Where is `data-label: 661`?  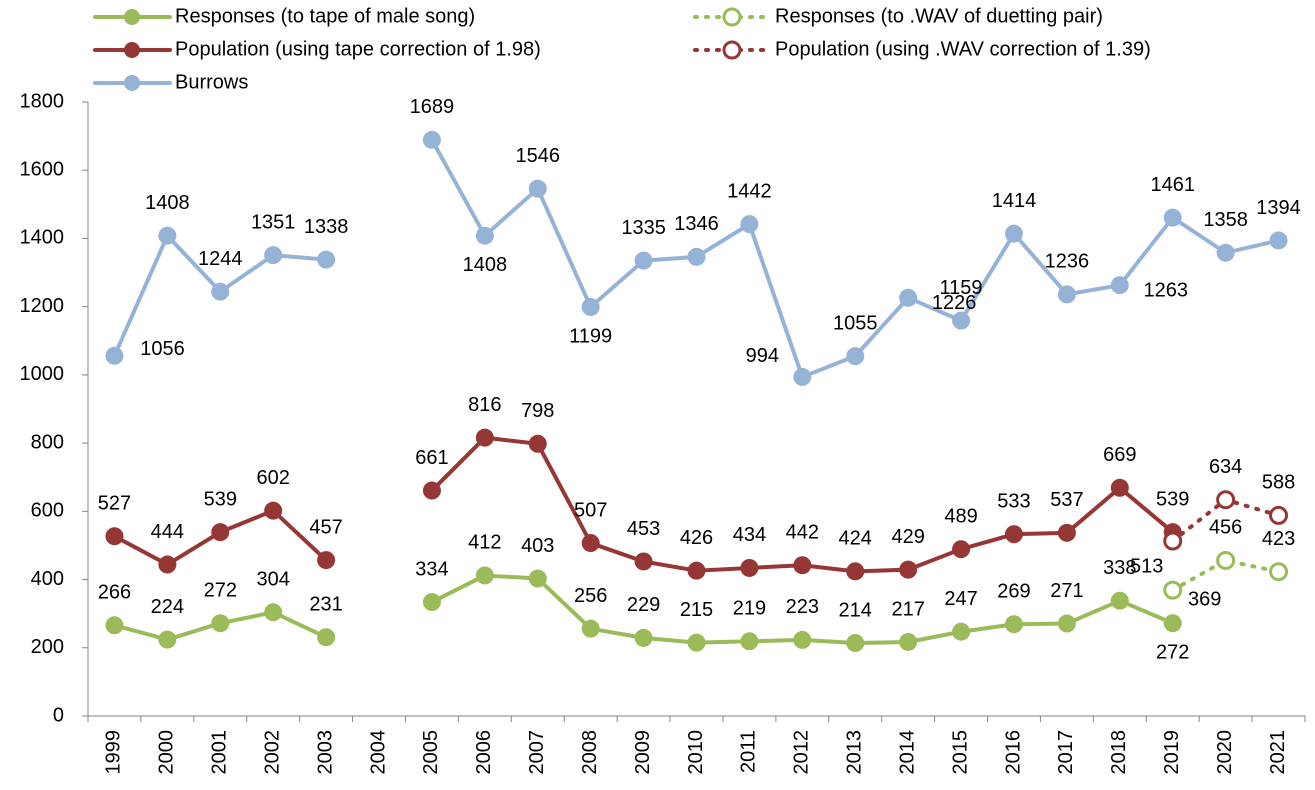 data-label: 661 is located at coordinates (431, 458).